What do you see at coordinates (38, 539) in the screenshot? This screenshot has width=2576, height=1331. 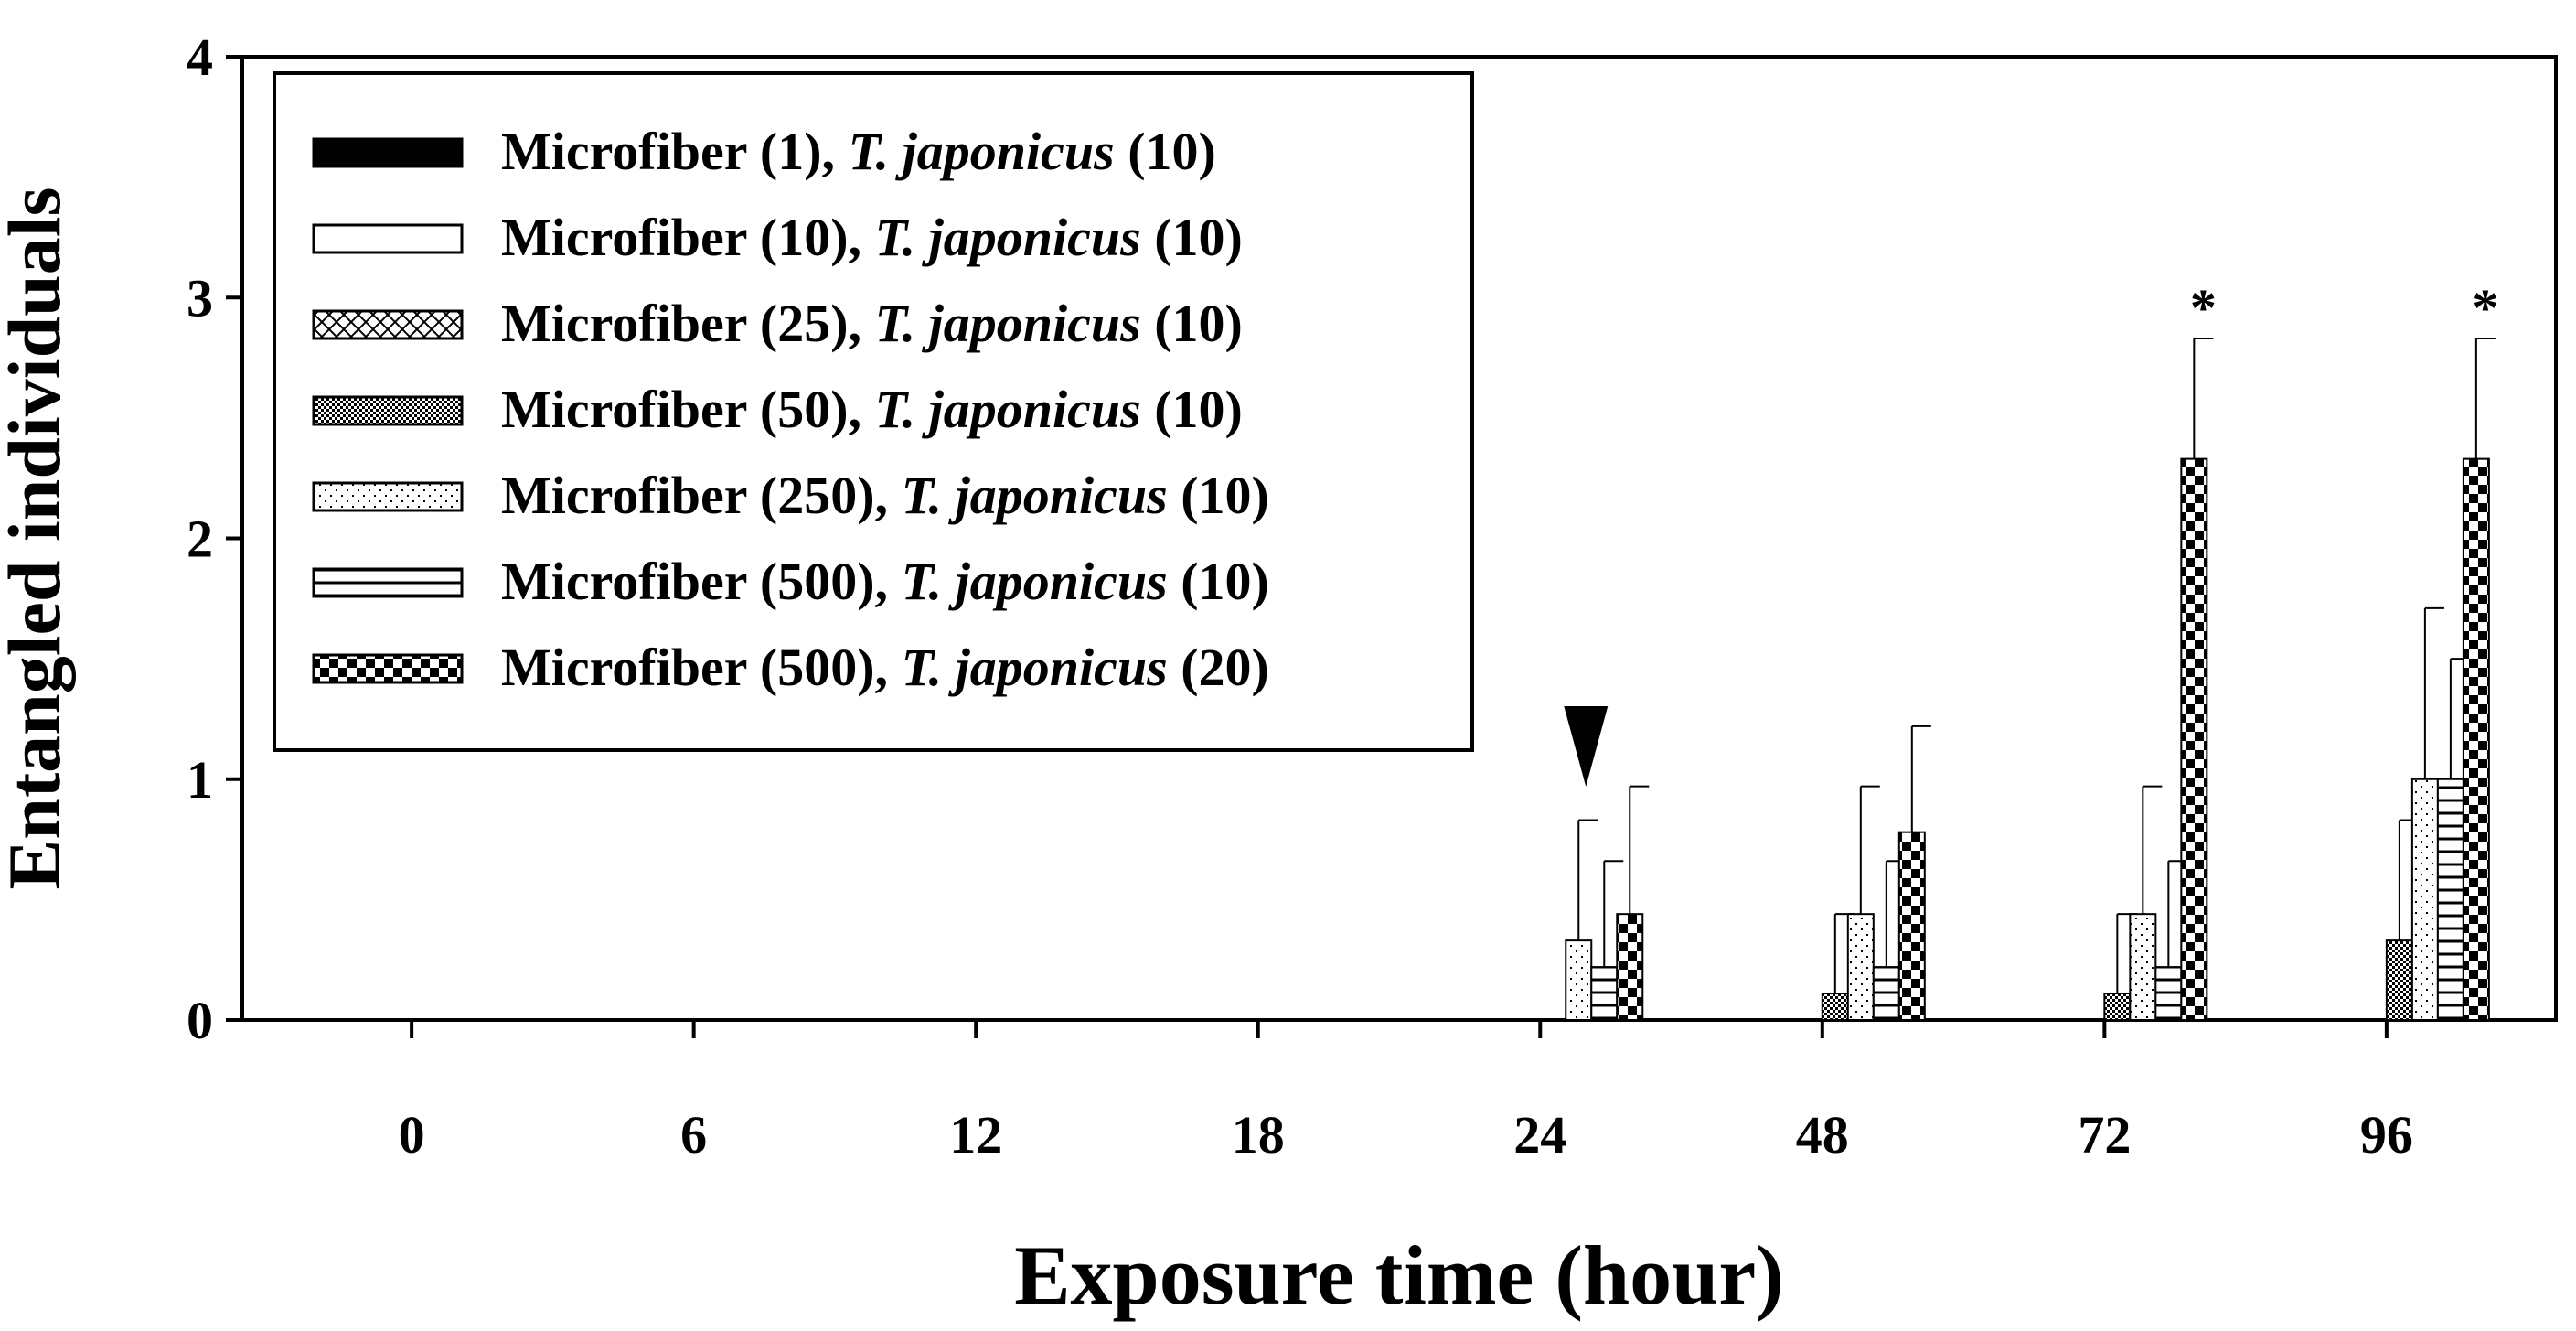 I see `y-axis-title: Entangled individuals` at bounding box center [38, 539].